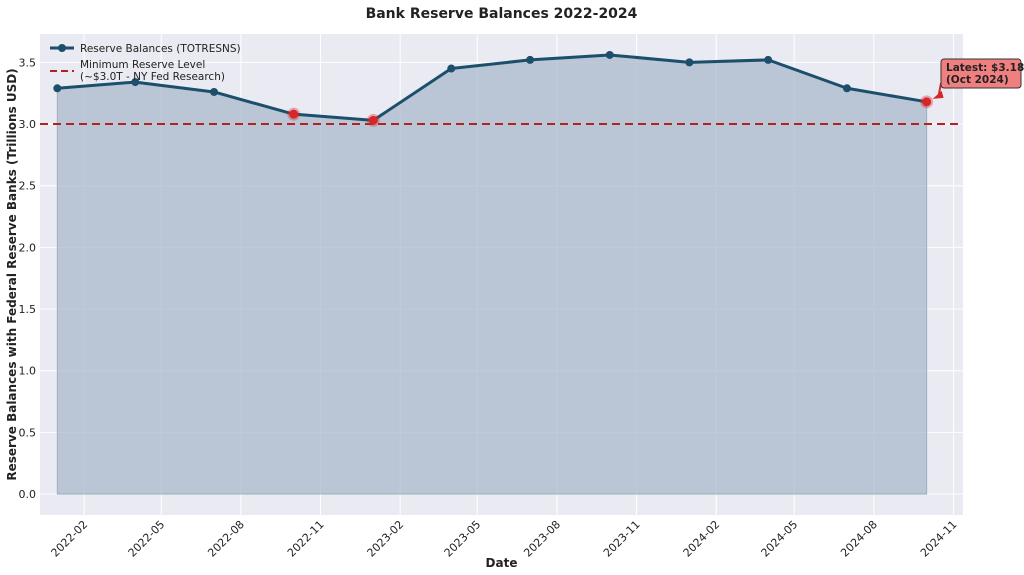  I want to click on x-tick-label: 2024-02, so click(702, 539).